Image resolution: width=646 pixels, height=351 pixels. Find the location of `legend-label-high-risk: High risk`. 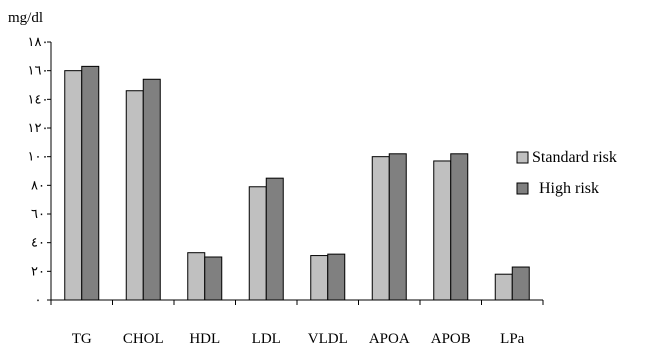

legend-label-high-risk: High risk is located at coordinates (569, 188).